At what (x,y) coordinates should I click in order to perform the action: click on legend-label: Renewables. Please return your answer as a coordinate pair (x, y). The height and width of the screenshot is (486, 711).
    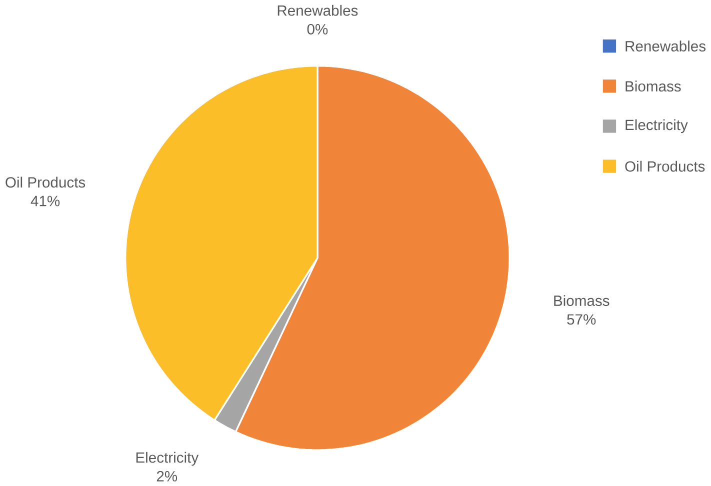
    Looking at the image, I should click on (666, 46).